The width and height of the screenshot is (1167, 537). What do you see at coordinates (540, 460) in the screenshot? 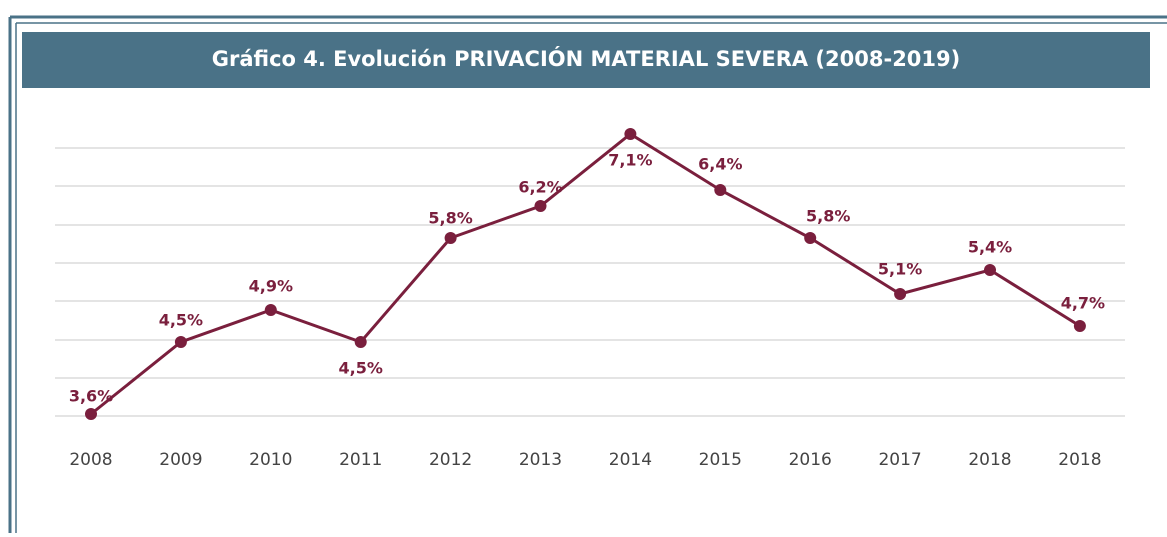
I see `x-tick-label: 2013` at bounding box center [540, 460].